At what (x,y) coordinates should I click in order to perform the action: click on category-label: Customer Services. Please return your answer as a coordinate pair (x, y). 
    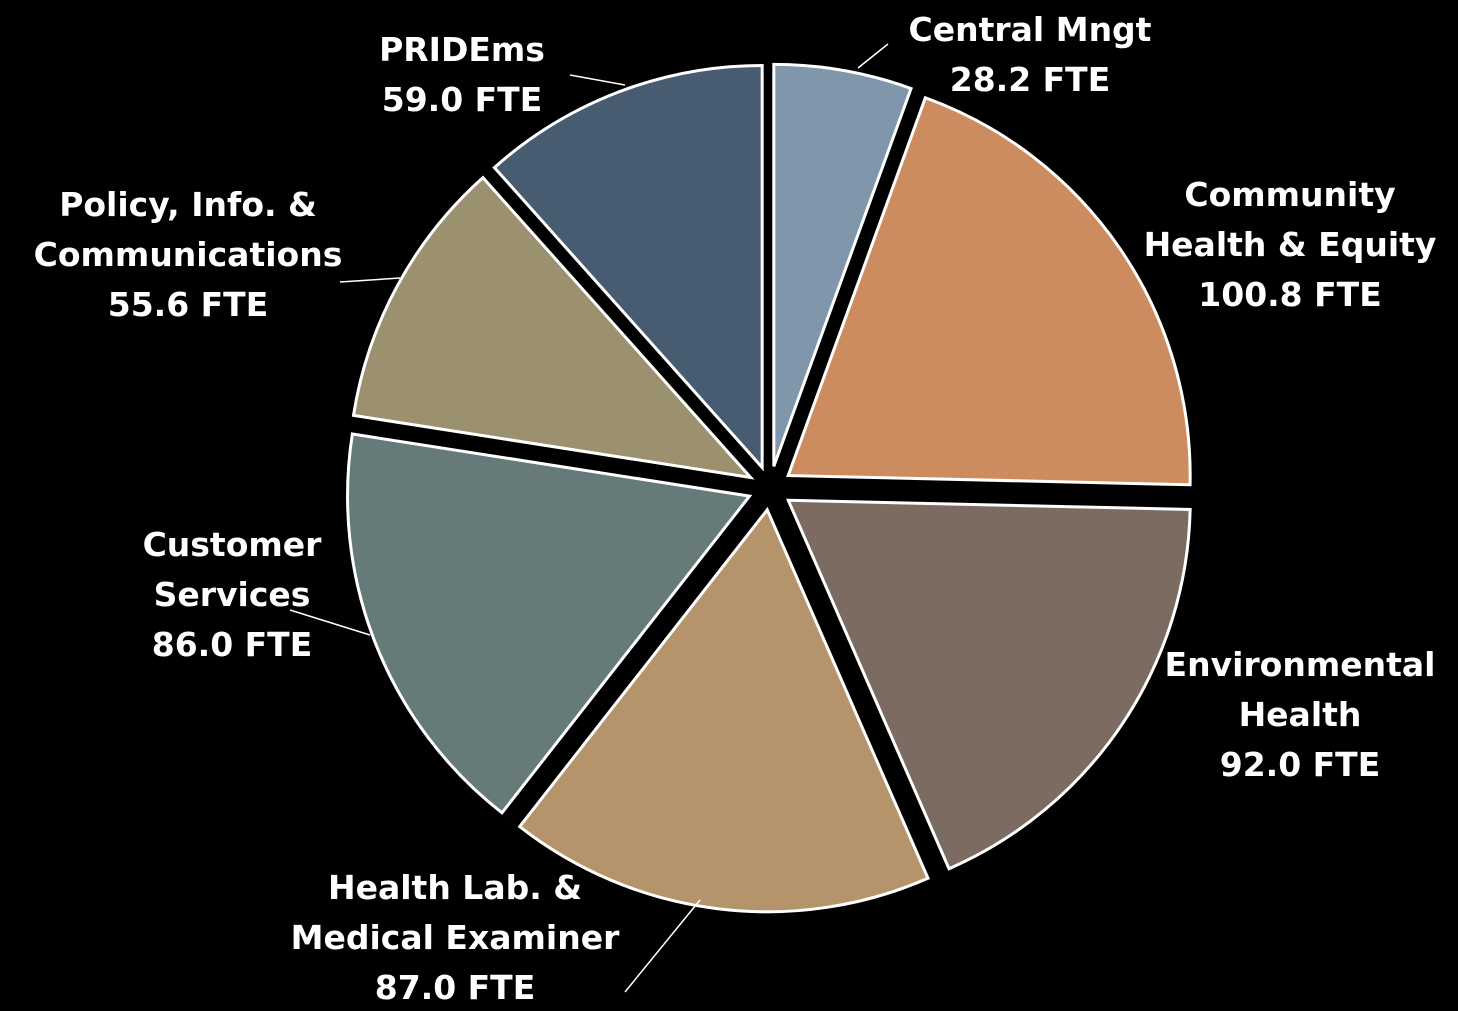
    Looking at the image, I should click on (232, 569).